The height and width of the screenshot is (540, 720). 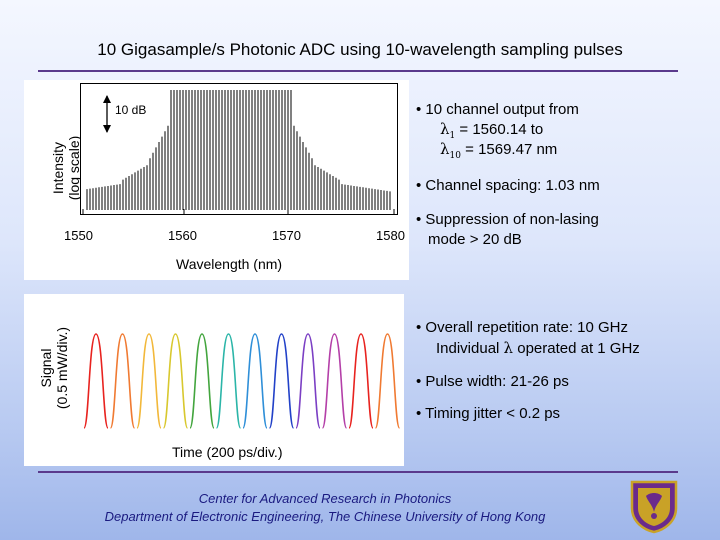 I want to click on bullet-timing-jitter: • Timing jitter < 0.2 ps, so click(x=488, y=413).